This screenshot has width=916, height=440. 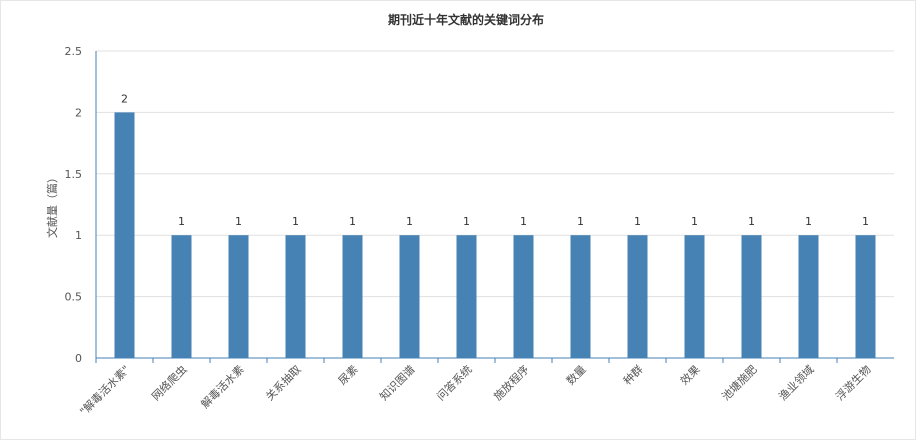 I want to click on y-tick-label: 0, so click(x=78, y=358).